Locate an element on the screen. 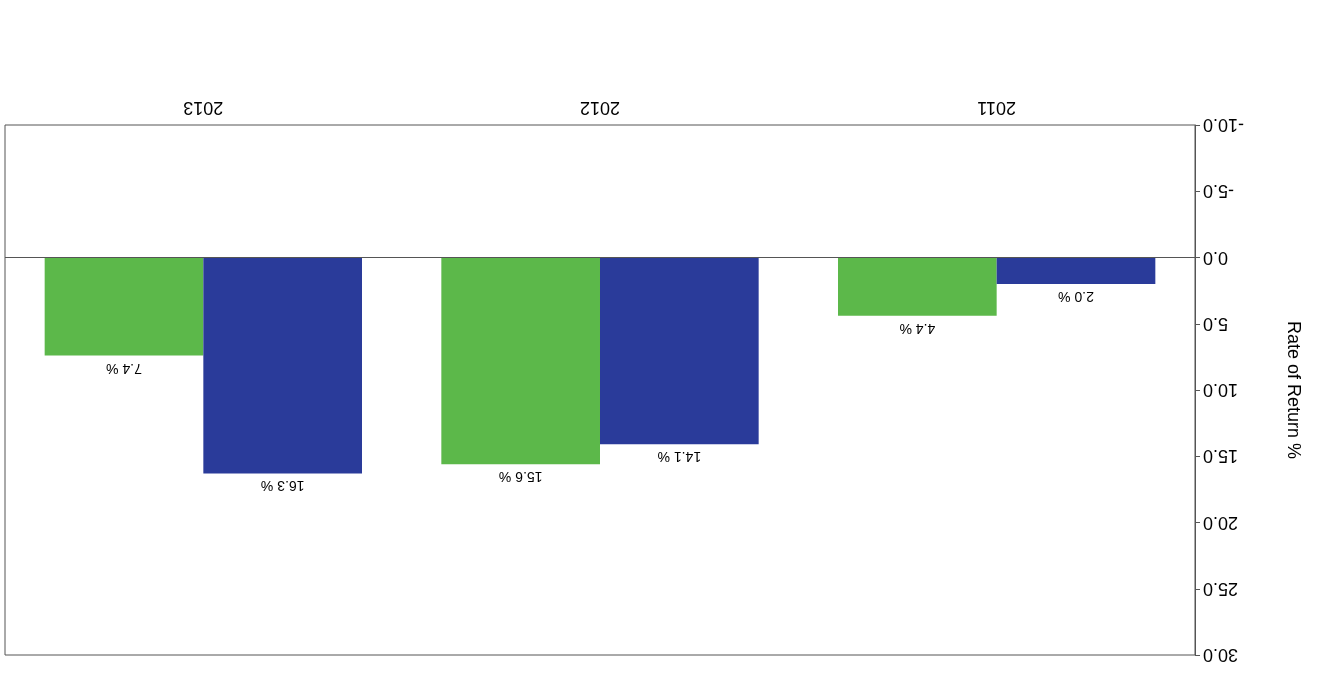  y-axis-title: Rate of Return % is located at coordinates (1294, 390).